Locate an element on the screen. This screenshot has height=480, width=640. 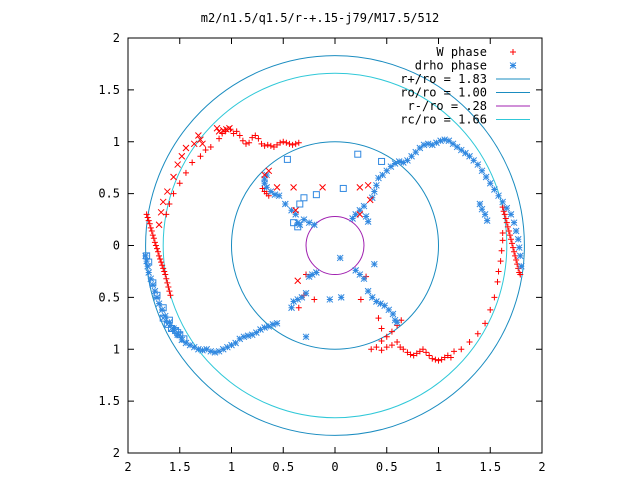
legend-label: W phase is located at coordinates (461, 52).